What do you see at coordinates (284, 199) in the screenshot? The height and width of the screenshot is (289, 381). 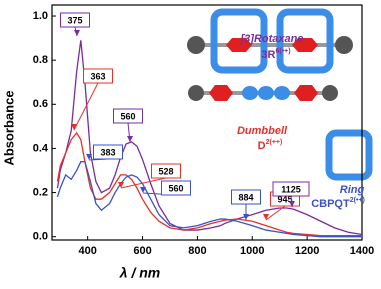 I see `annotation-label: 945` at bounding box center [284, 199].